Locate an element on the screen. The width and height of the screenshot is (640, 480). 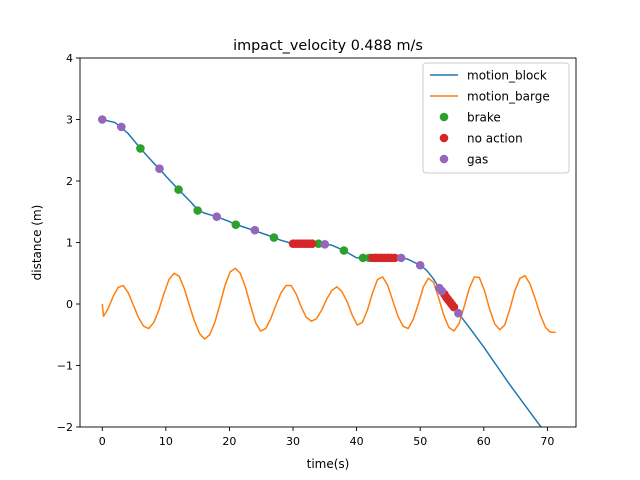
legend-label-no-action: no action is located at coordinates (495, 139).